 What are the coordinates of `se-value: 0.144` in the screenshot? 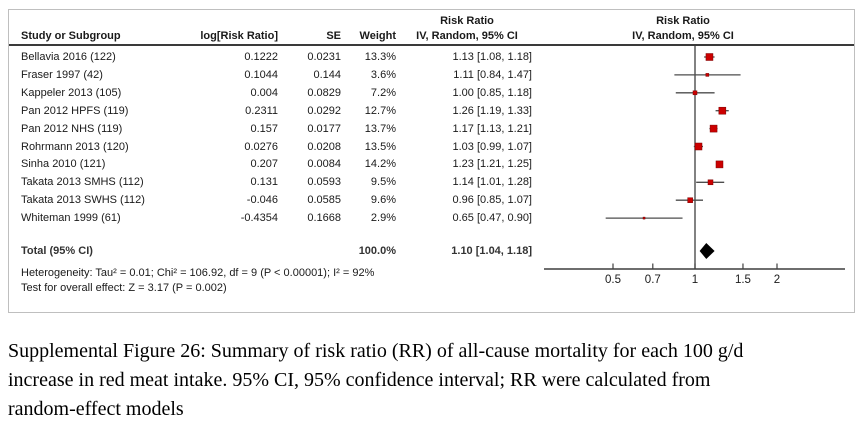 It's located at (327, 74).